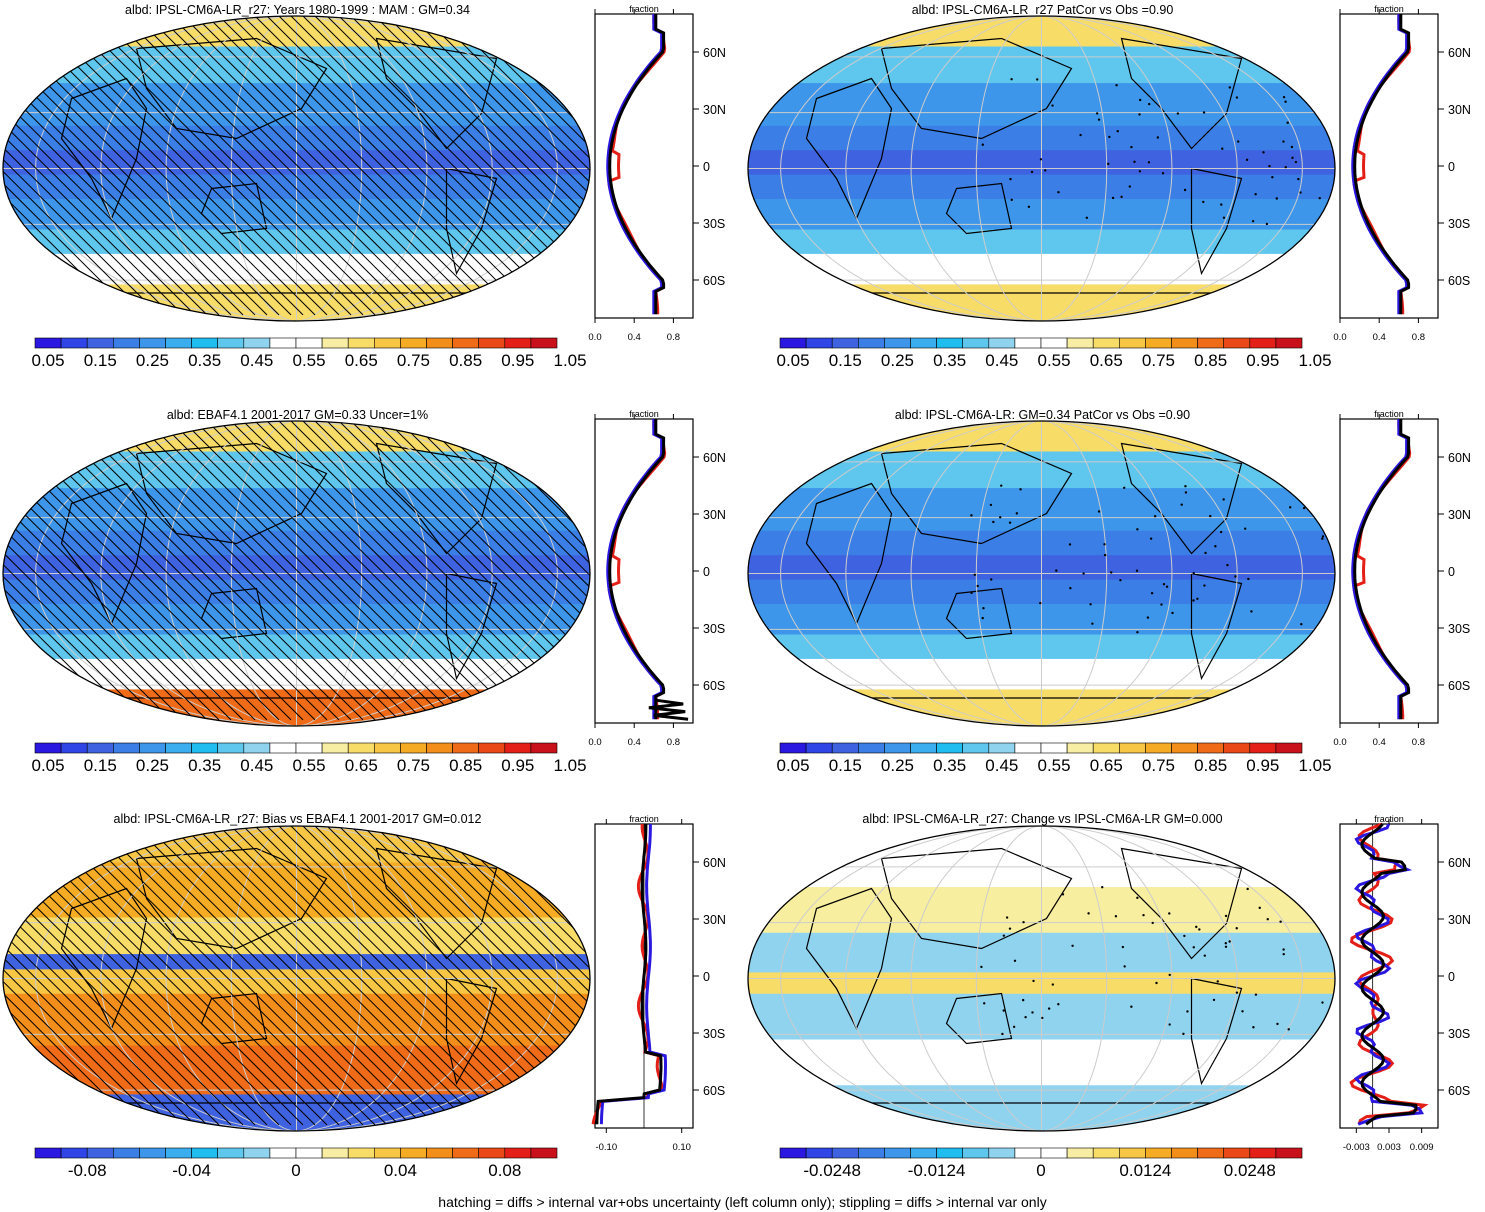 The height and width of the screenshot is (1212, 1485). Describe the element at coordinates (634, 337) in the screenshot. I see `zonal-xticklabel: 0.4` at that location.